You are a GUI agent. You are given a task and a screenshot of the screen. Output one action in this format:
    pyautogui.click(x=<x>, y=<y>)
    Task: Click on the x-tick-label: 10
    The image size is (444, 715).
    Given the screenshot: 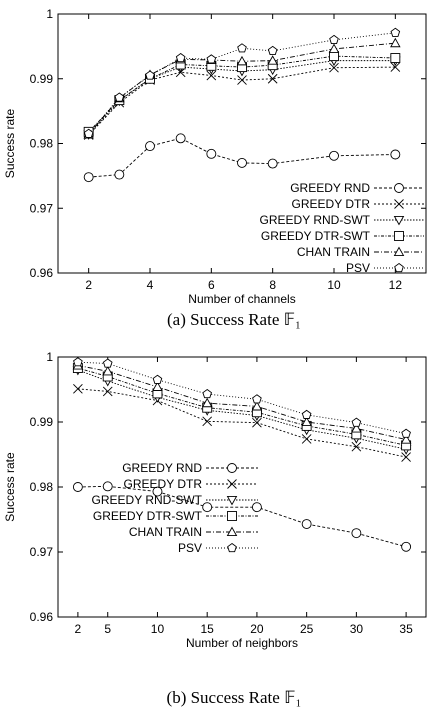 What is the action you would take?
    pyautogui.click(x=158, y=629)
    